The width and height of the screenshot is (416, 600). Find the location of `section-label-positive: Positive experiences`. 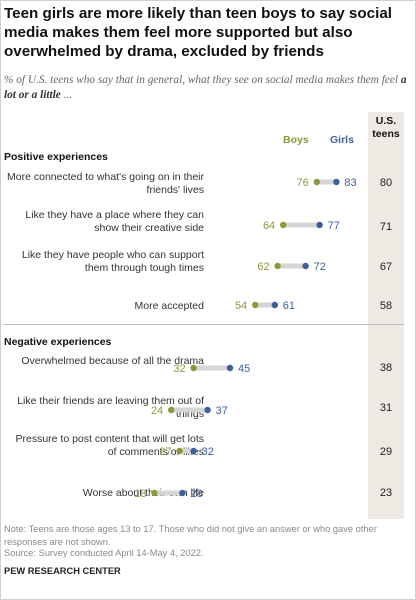

section-label-positive: Positive experiences is located at coordinates (56, 157).